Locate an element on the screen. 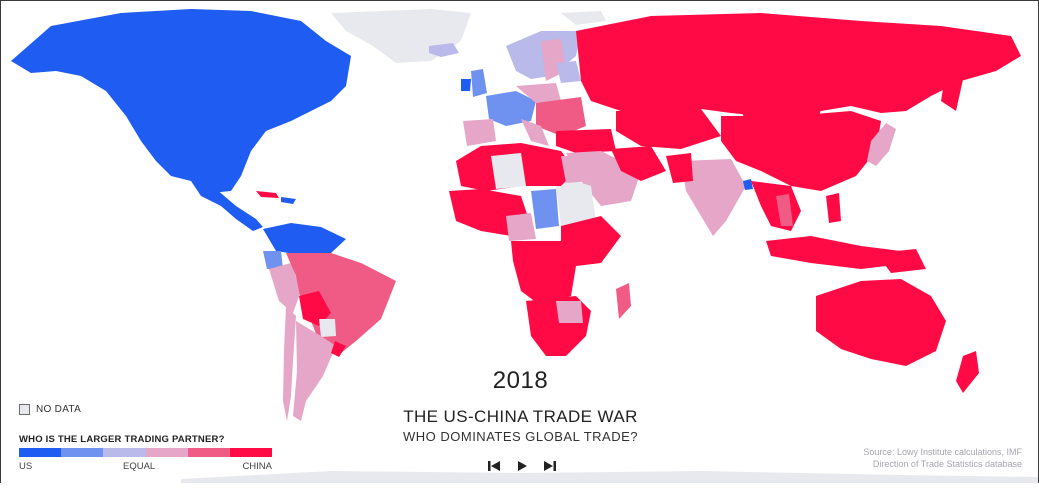  baltic is located at coordinates (568, 72).